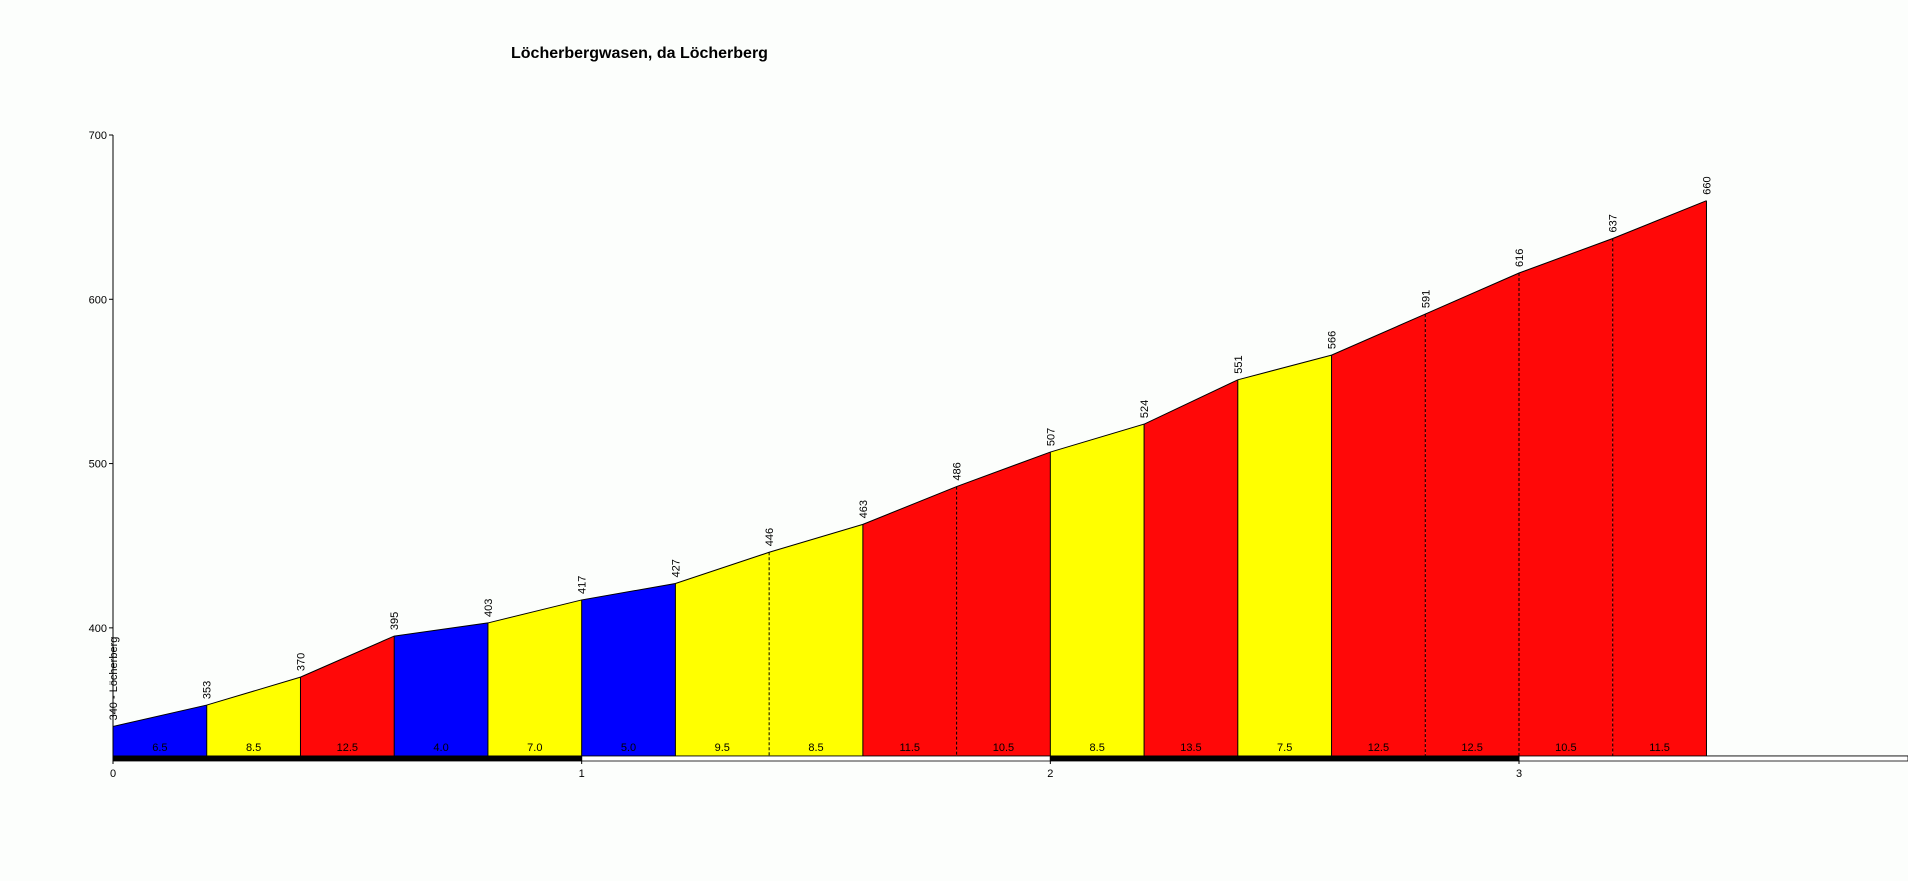  I want to click on segment-gradient-label: 13.5, so click(1190, 748).